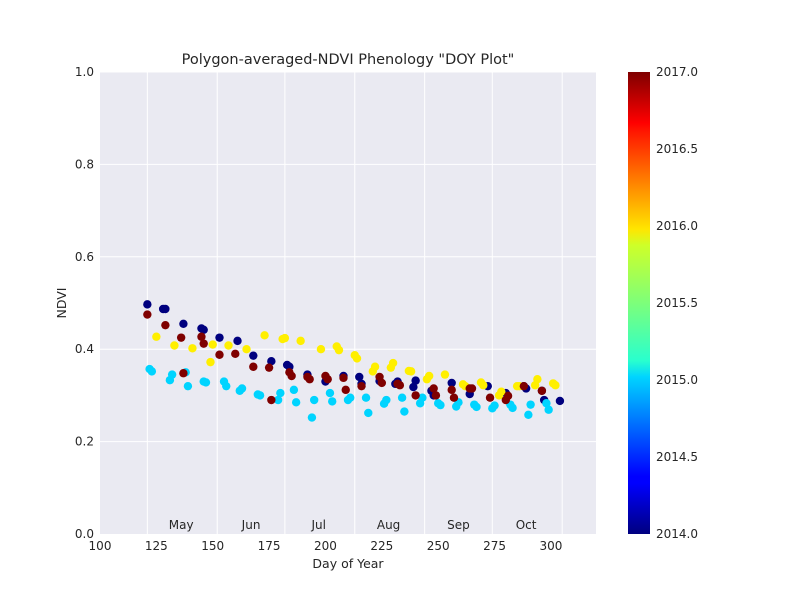 The width and height of the screenshot is (800, 600). I want to click on colorbar-tick-label-3: 2015.5, so click(677, 303).